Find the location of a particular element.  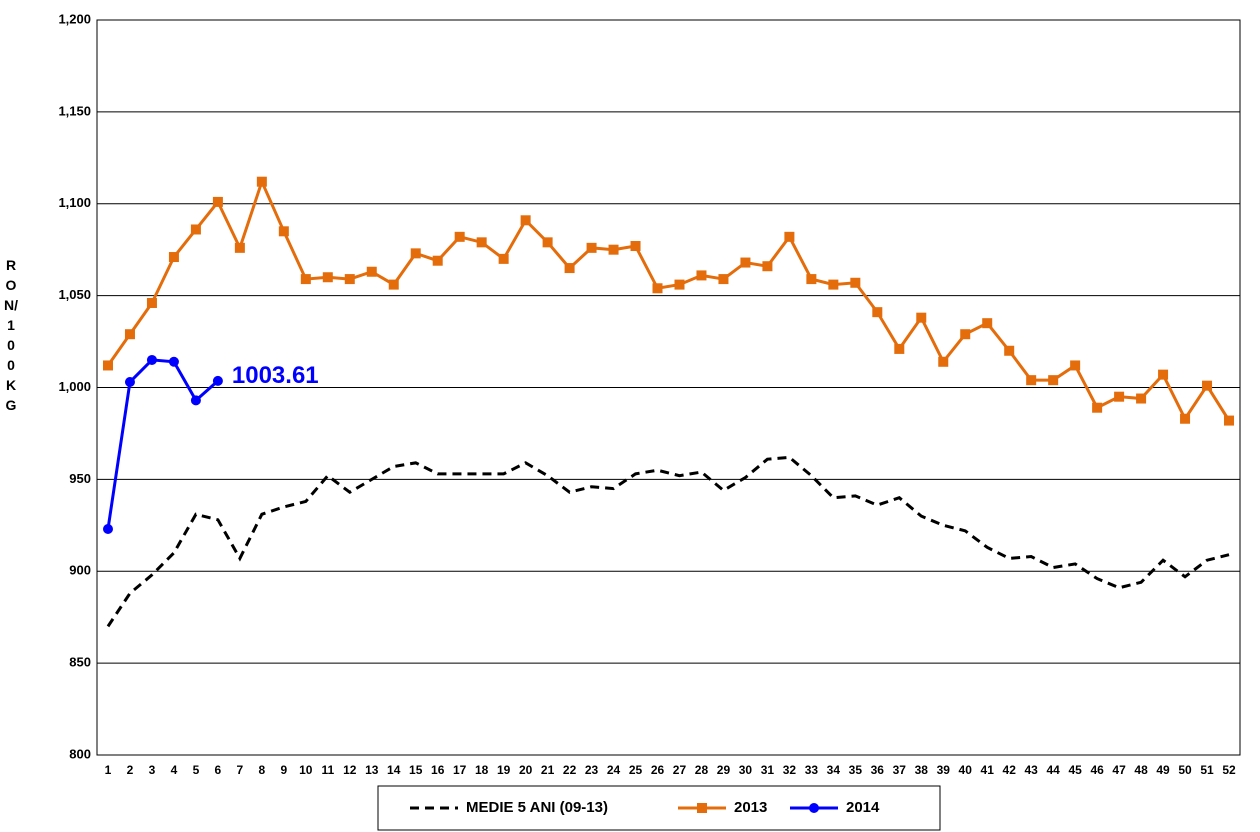

x-tick-label: 35 is located at coordinates (856, 770).